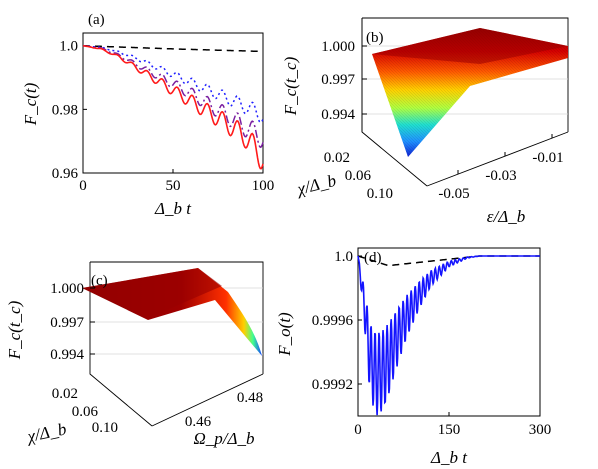  Describe the element at coordinates (65, 110) in the screenshot. I see `panel-a-ytick-label: 0.98` at that location.